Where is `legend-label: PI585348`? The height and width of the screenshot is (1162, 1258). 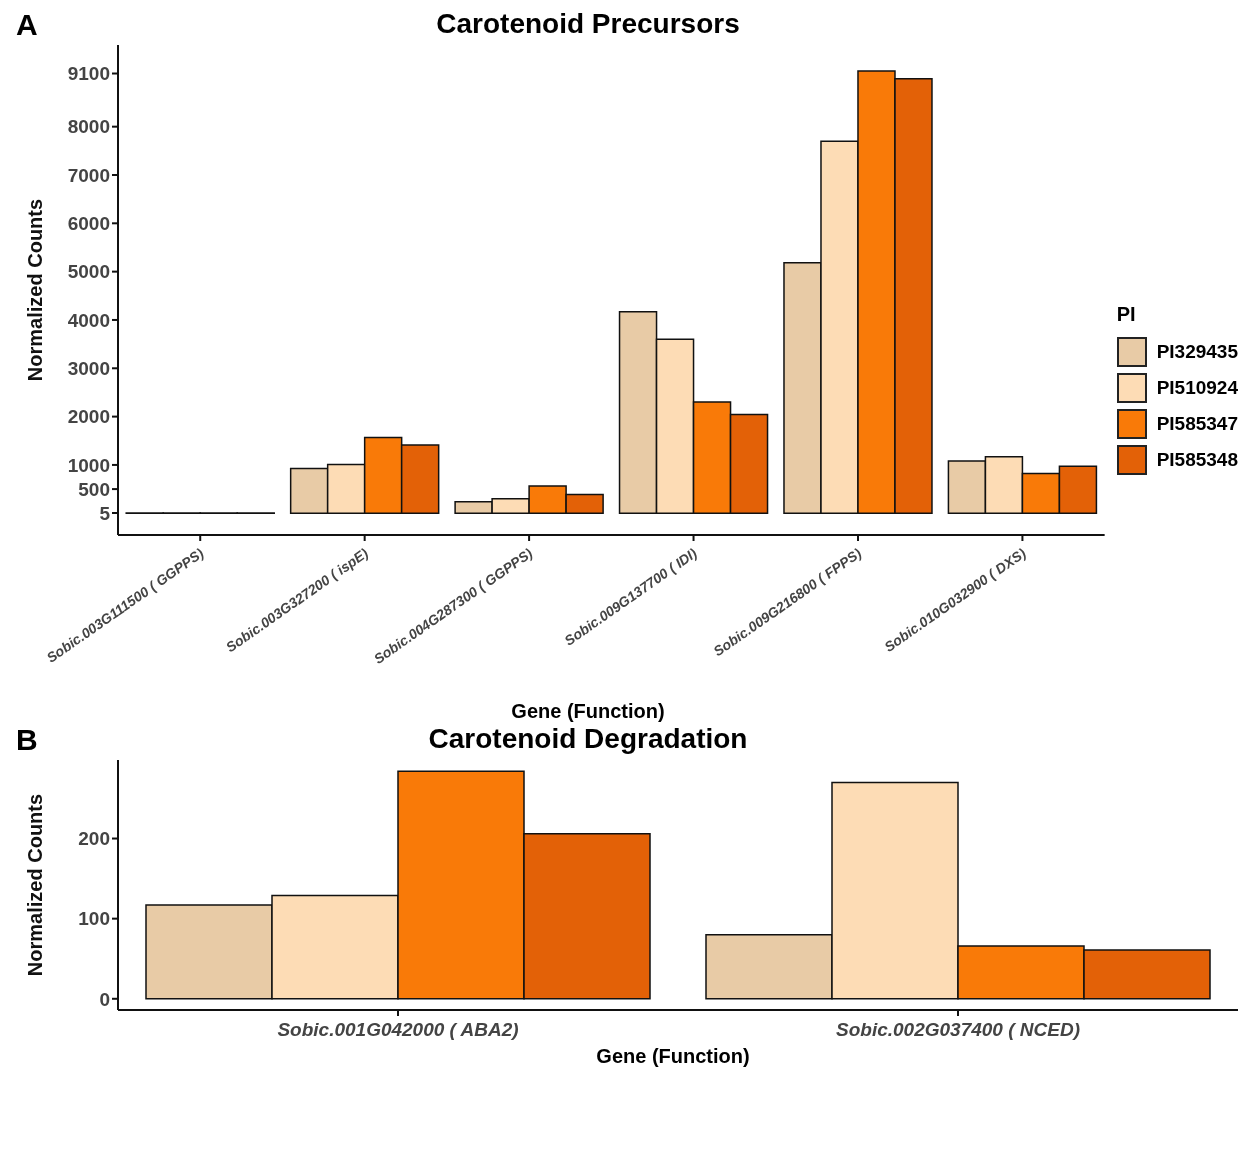 legend-label: PI585348 is located at coordinates (1197, 459).